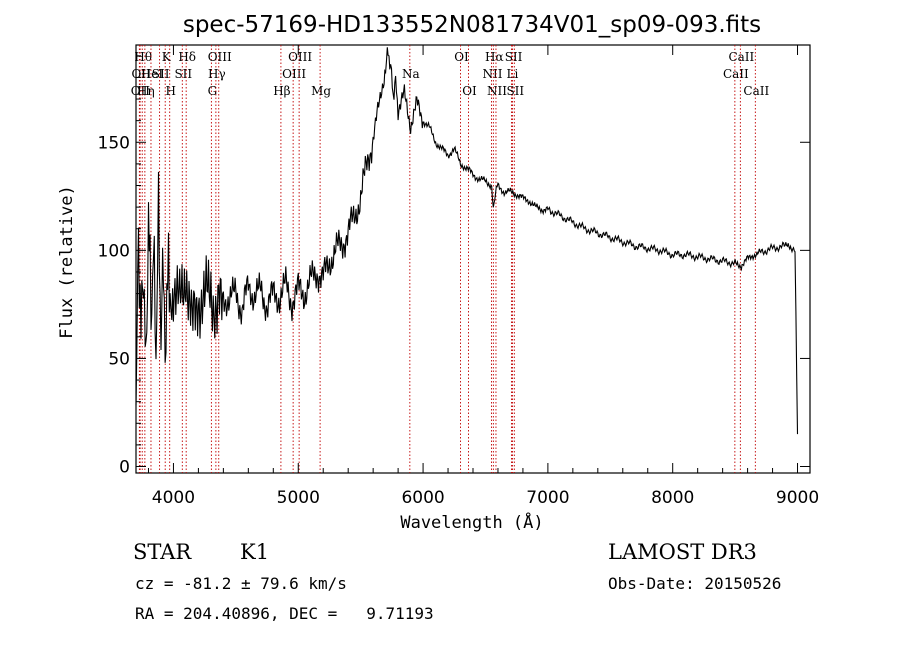  I want to click on line-label-27: CaII, so click(741, 57).